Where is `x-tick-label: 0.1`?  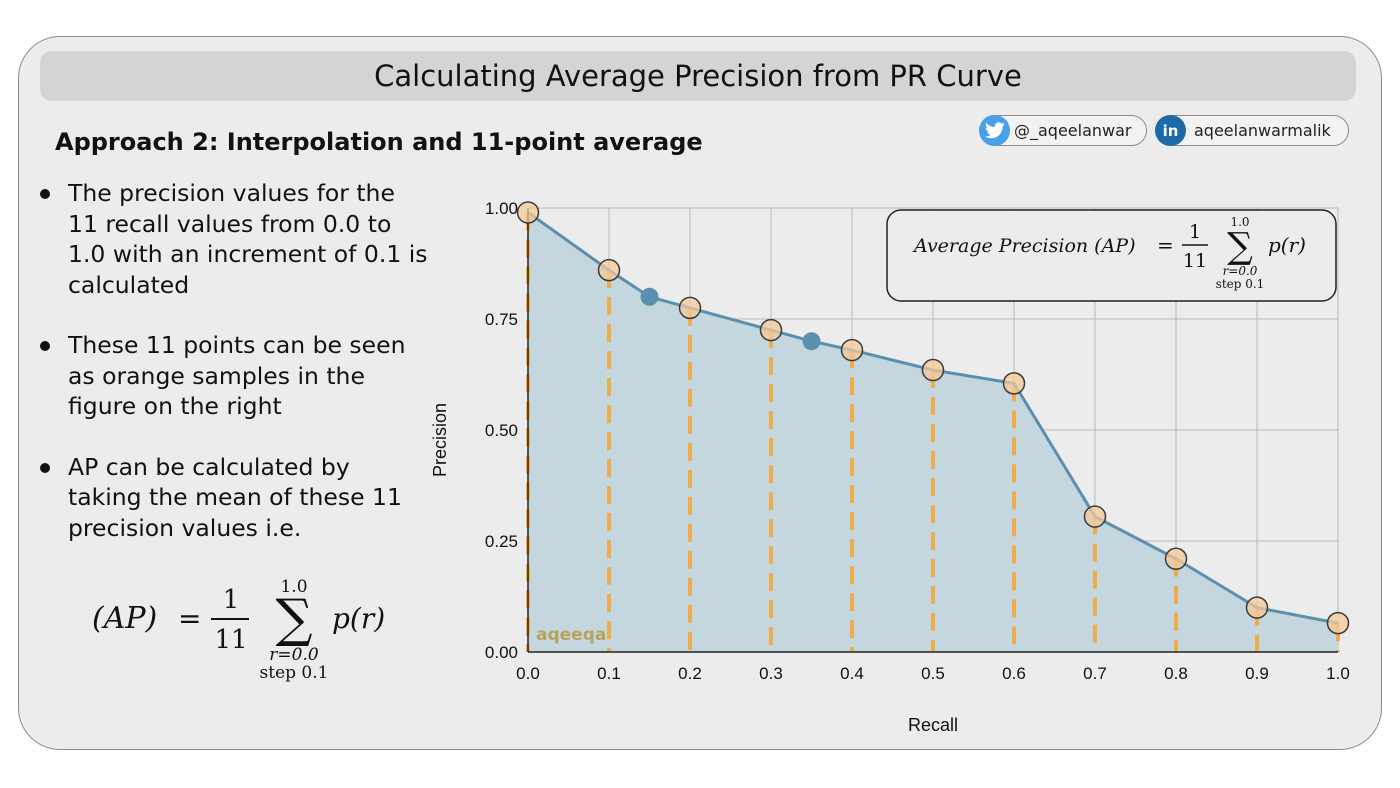 x-tick-label: 0.1 is located at coordinates (609, 673).